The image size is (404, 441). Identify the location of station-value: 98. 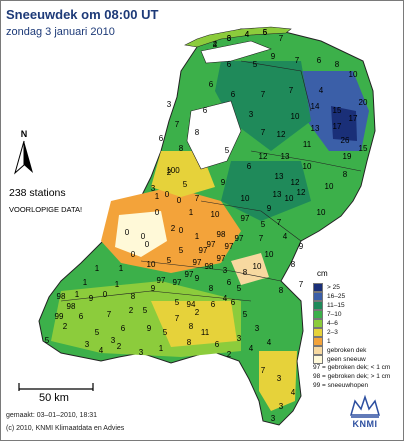
(61, 296).